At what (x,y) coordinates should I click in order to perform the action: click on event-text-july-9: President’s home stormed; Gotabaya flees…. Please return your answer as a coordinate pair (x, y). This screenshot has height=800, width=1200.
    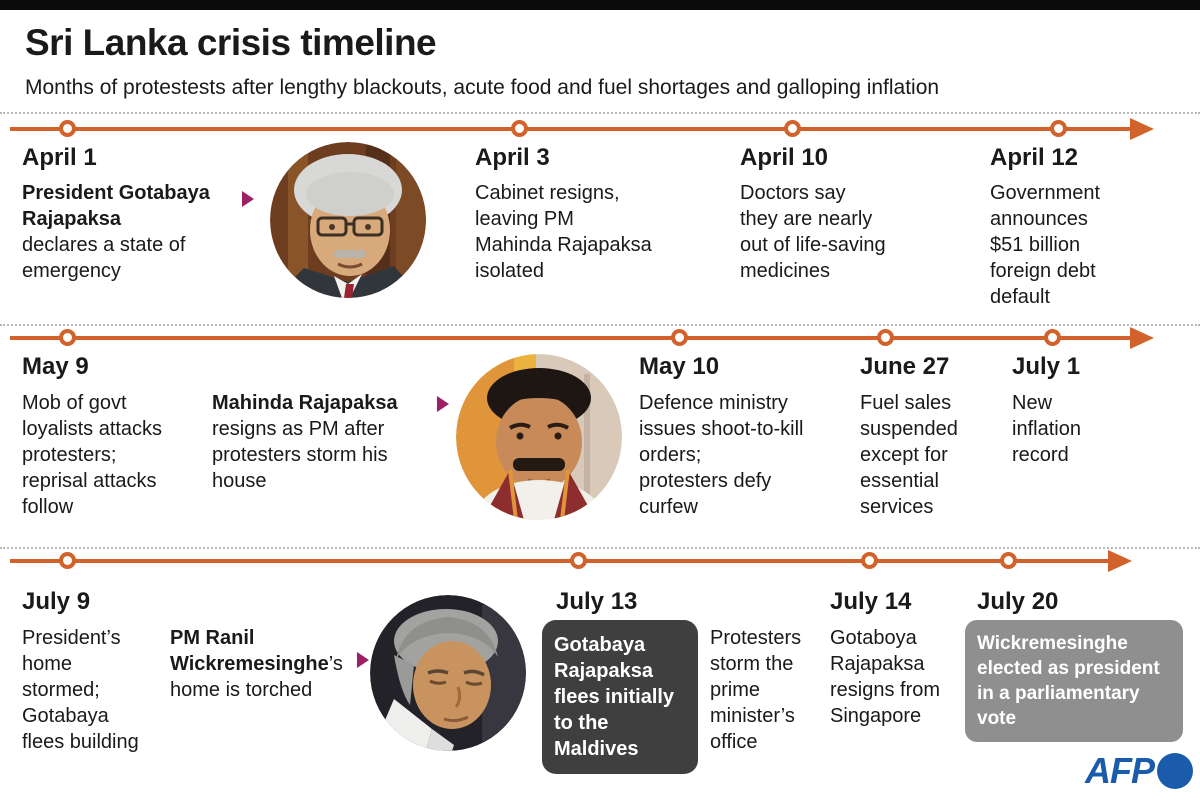
    Looking at the image, I should click on (80, 690).